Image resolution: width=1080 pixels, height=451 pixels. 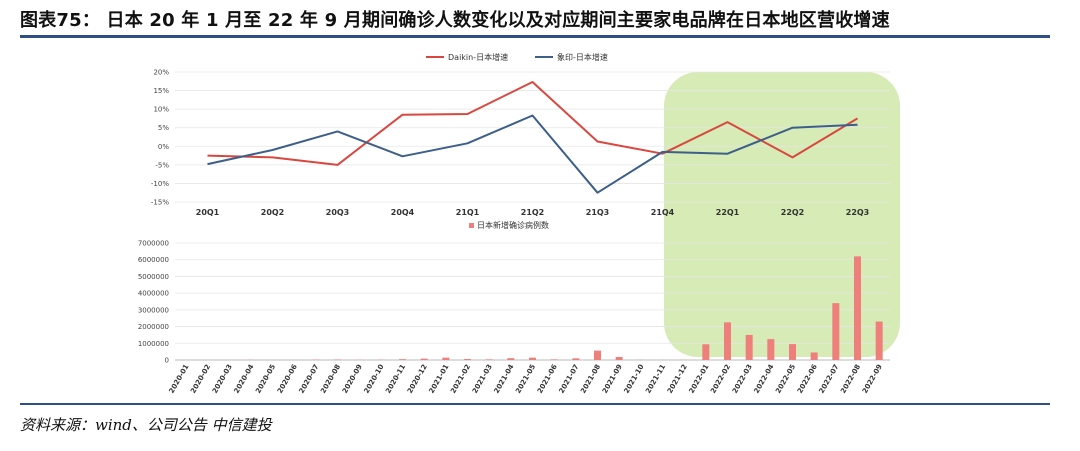 I want to click on y-tick-label: -5%, so click(x=162, y=165).